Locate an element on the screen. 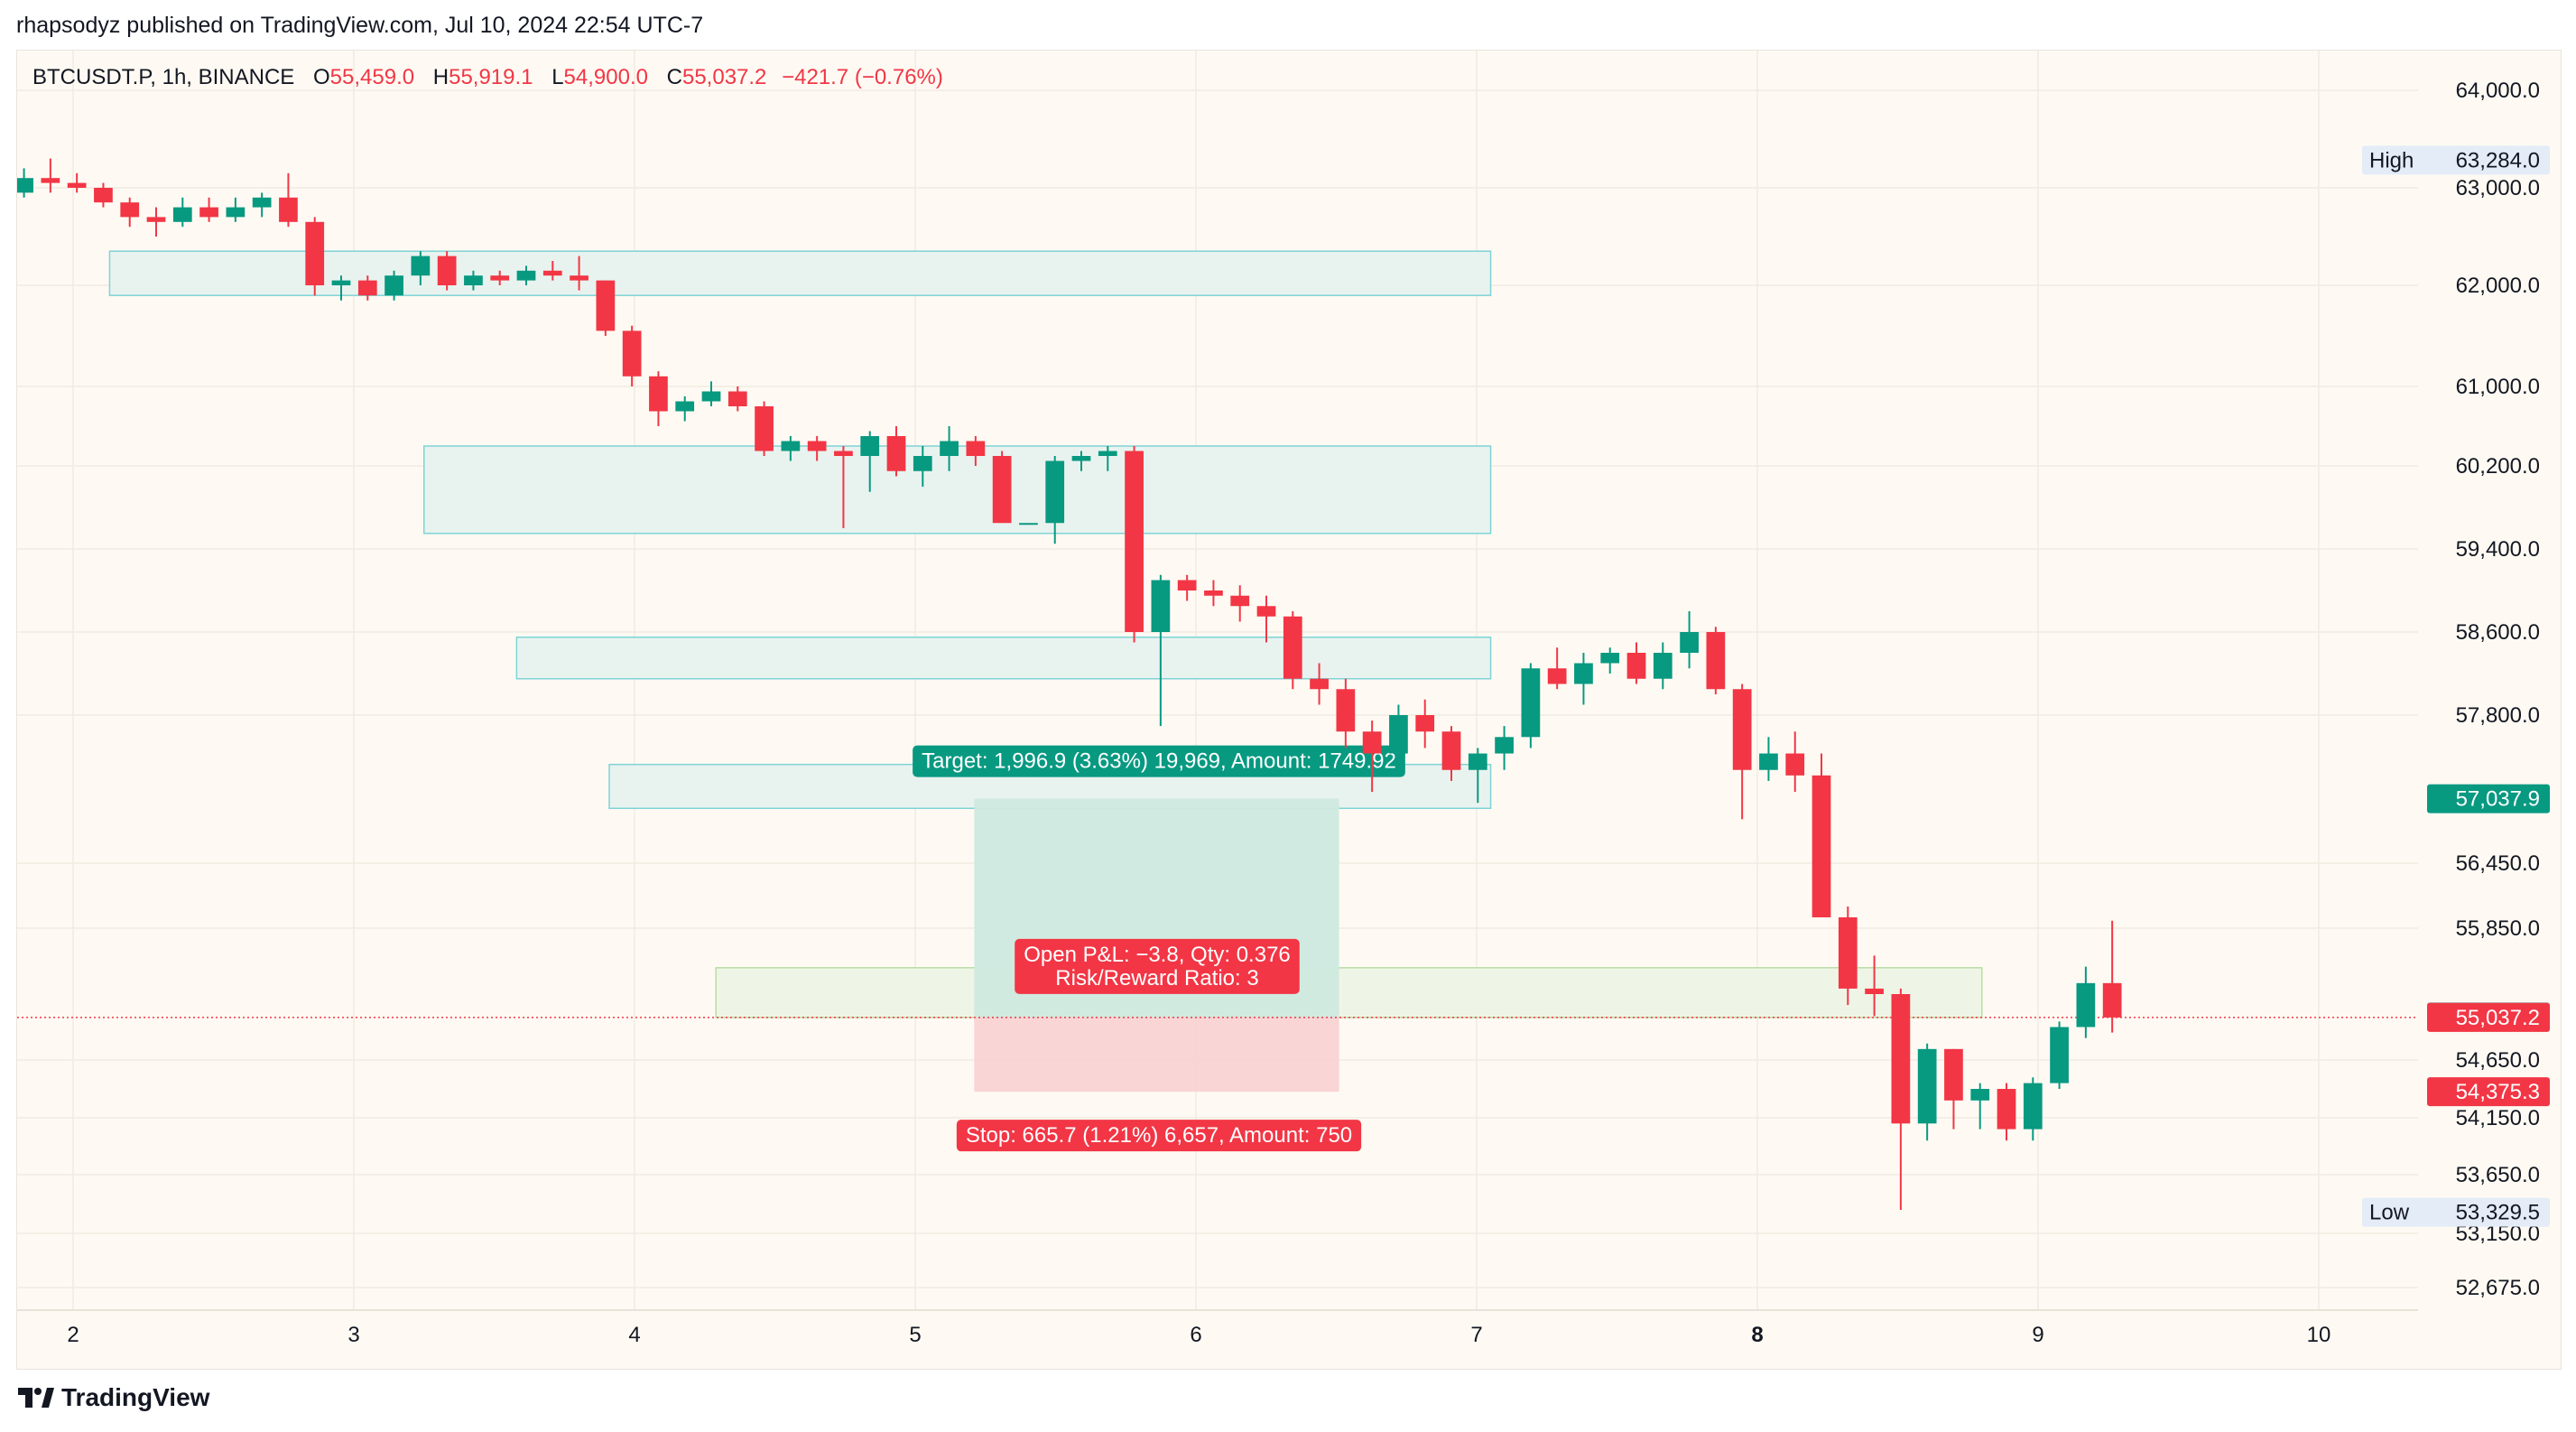 This screenshot has height=1432, width=2576. price-badge-text: 57,037.9 is located at coordinates (2498, 800).